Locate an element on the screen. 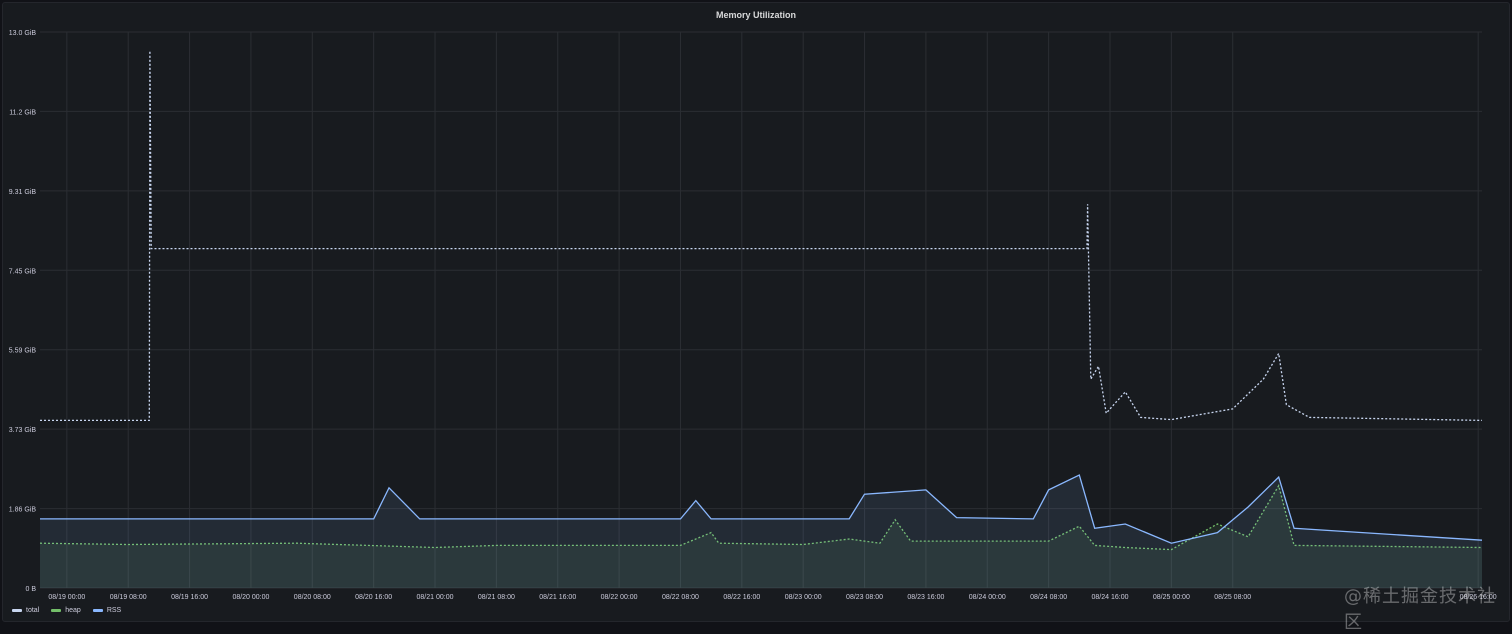 The image size is (1512, 634). x-tick-label: 08/19 00:00 is located at coordinates (66, 597).